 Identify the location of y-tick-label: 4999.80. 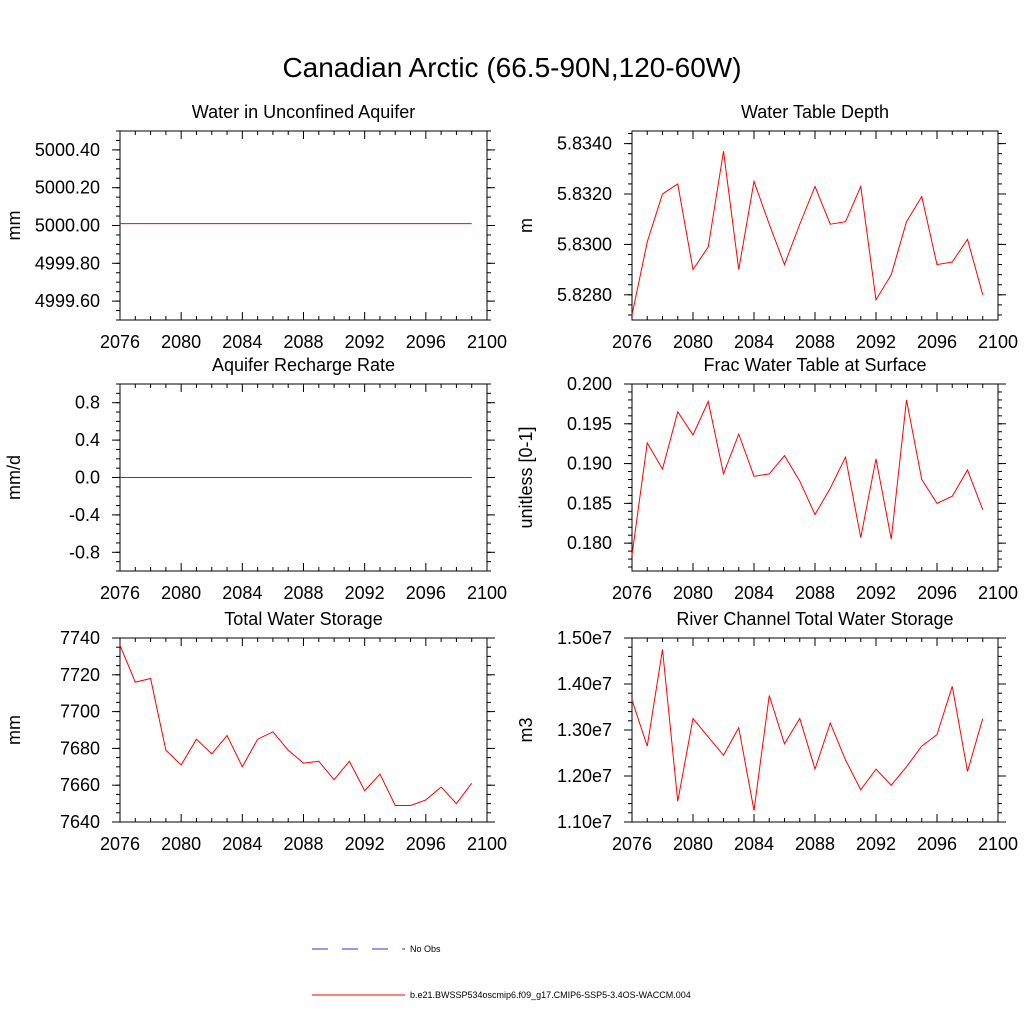
(67, 263).